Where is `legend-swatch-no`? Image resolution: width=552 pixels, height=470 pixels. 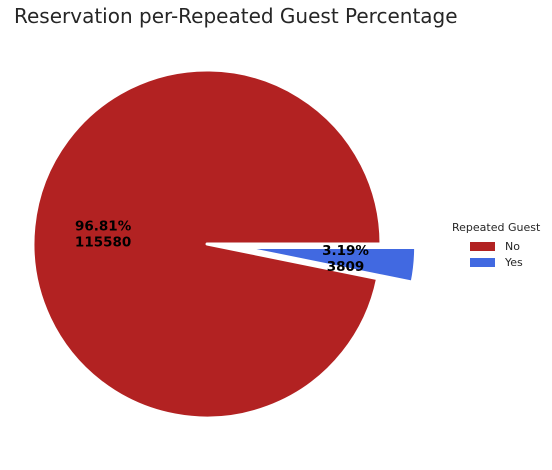 legend-swatch-no is located at coordinates (482, 246).